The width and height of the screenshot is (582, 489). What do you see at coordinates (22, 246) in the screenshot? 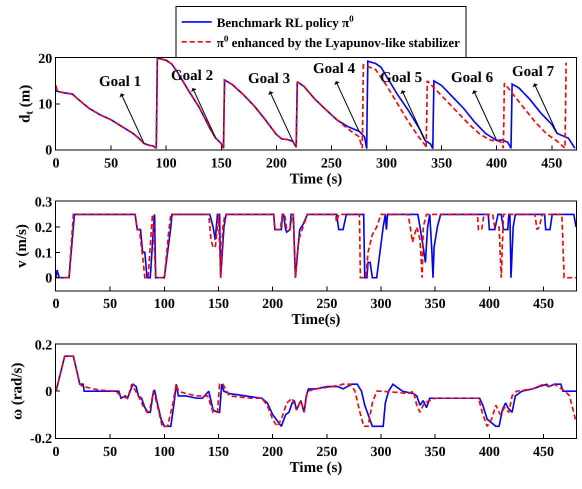
I see `y-axis-title: v (m/s)` at bounding box center [22, 246].